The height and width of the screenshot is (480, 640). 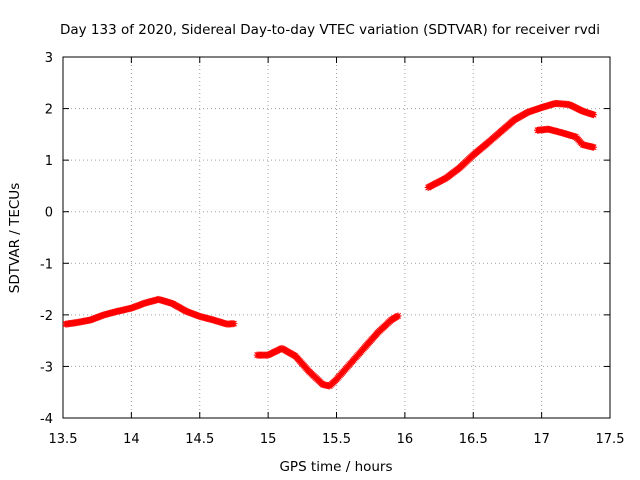 I want to click on y-tick-label: -2, so click(x=46, y=316).